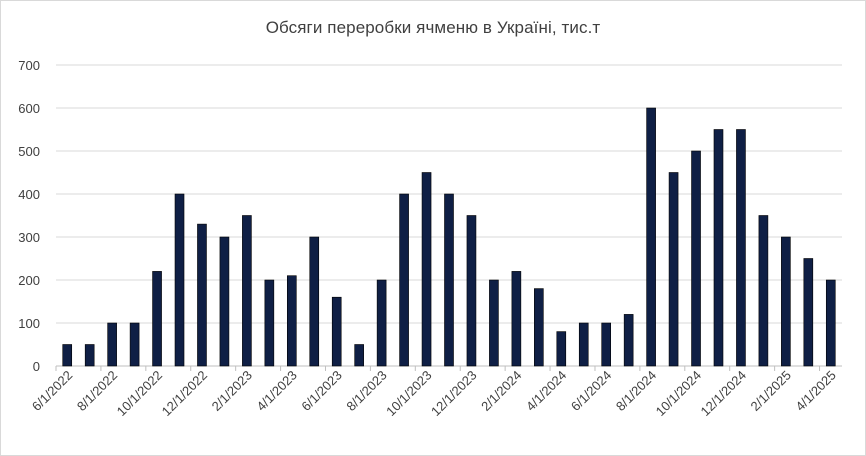 This screenshot has height=456, width=866. I want to click on bar-8/1/2024, so click(651, 237).